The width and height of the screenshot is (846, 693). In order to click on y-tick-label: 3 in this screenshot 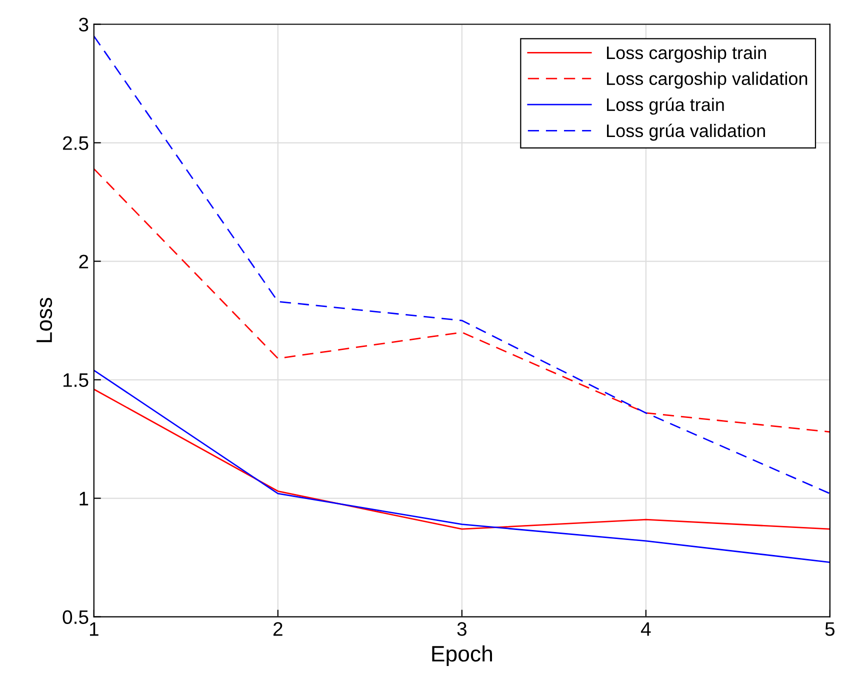, I will do `click(83, 25)`.